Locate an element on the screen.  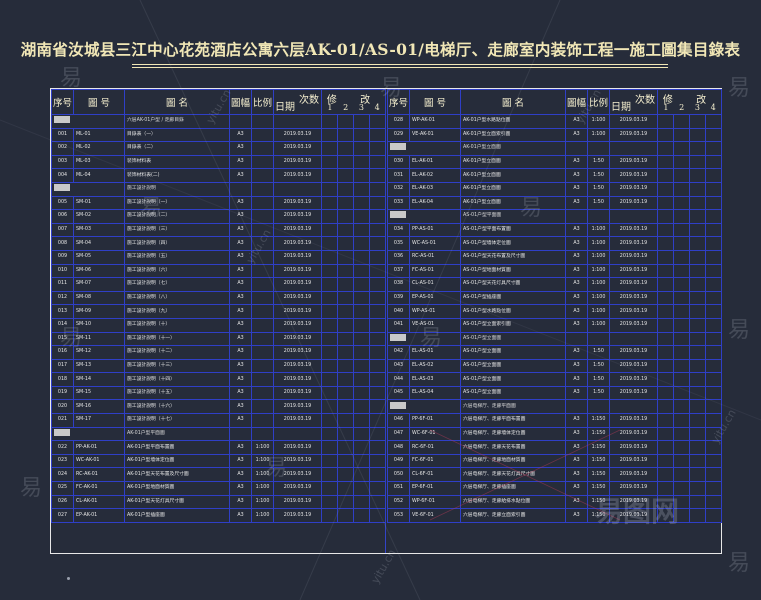
cell-size: A3 is located at coordinates (576, 515).